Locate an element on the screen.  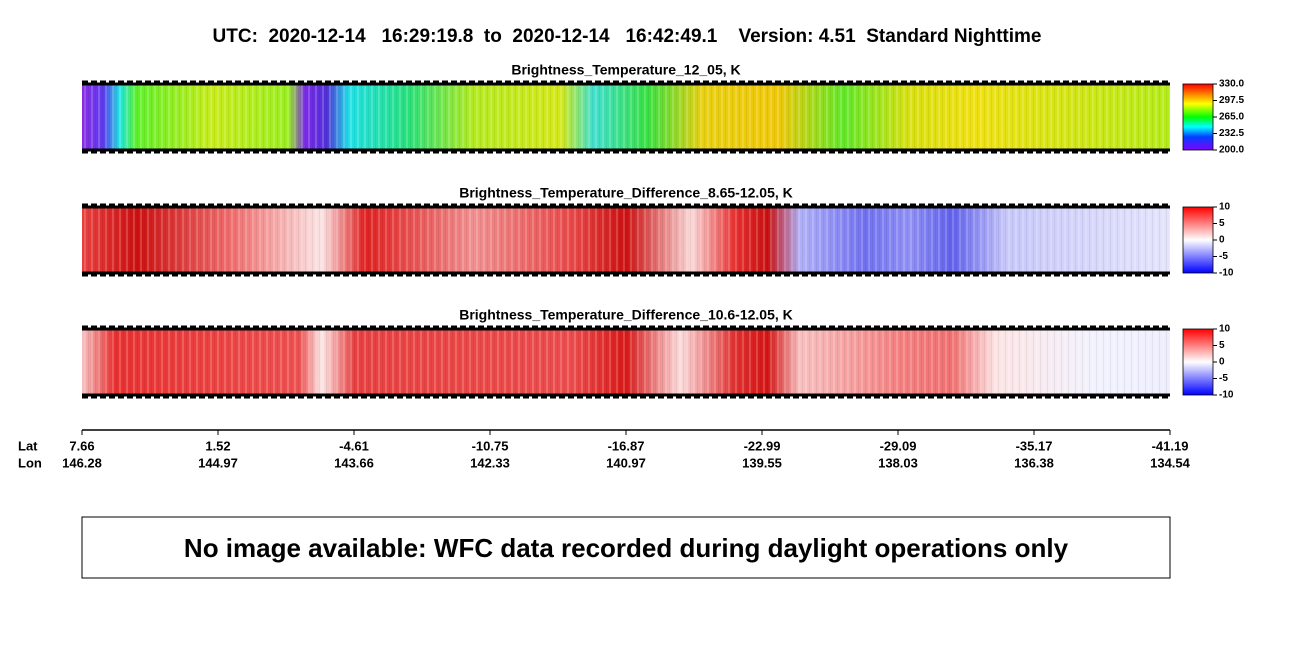
lat-tick-label: -22.99 is located at coordinates (762, 445).